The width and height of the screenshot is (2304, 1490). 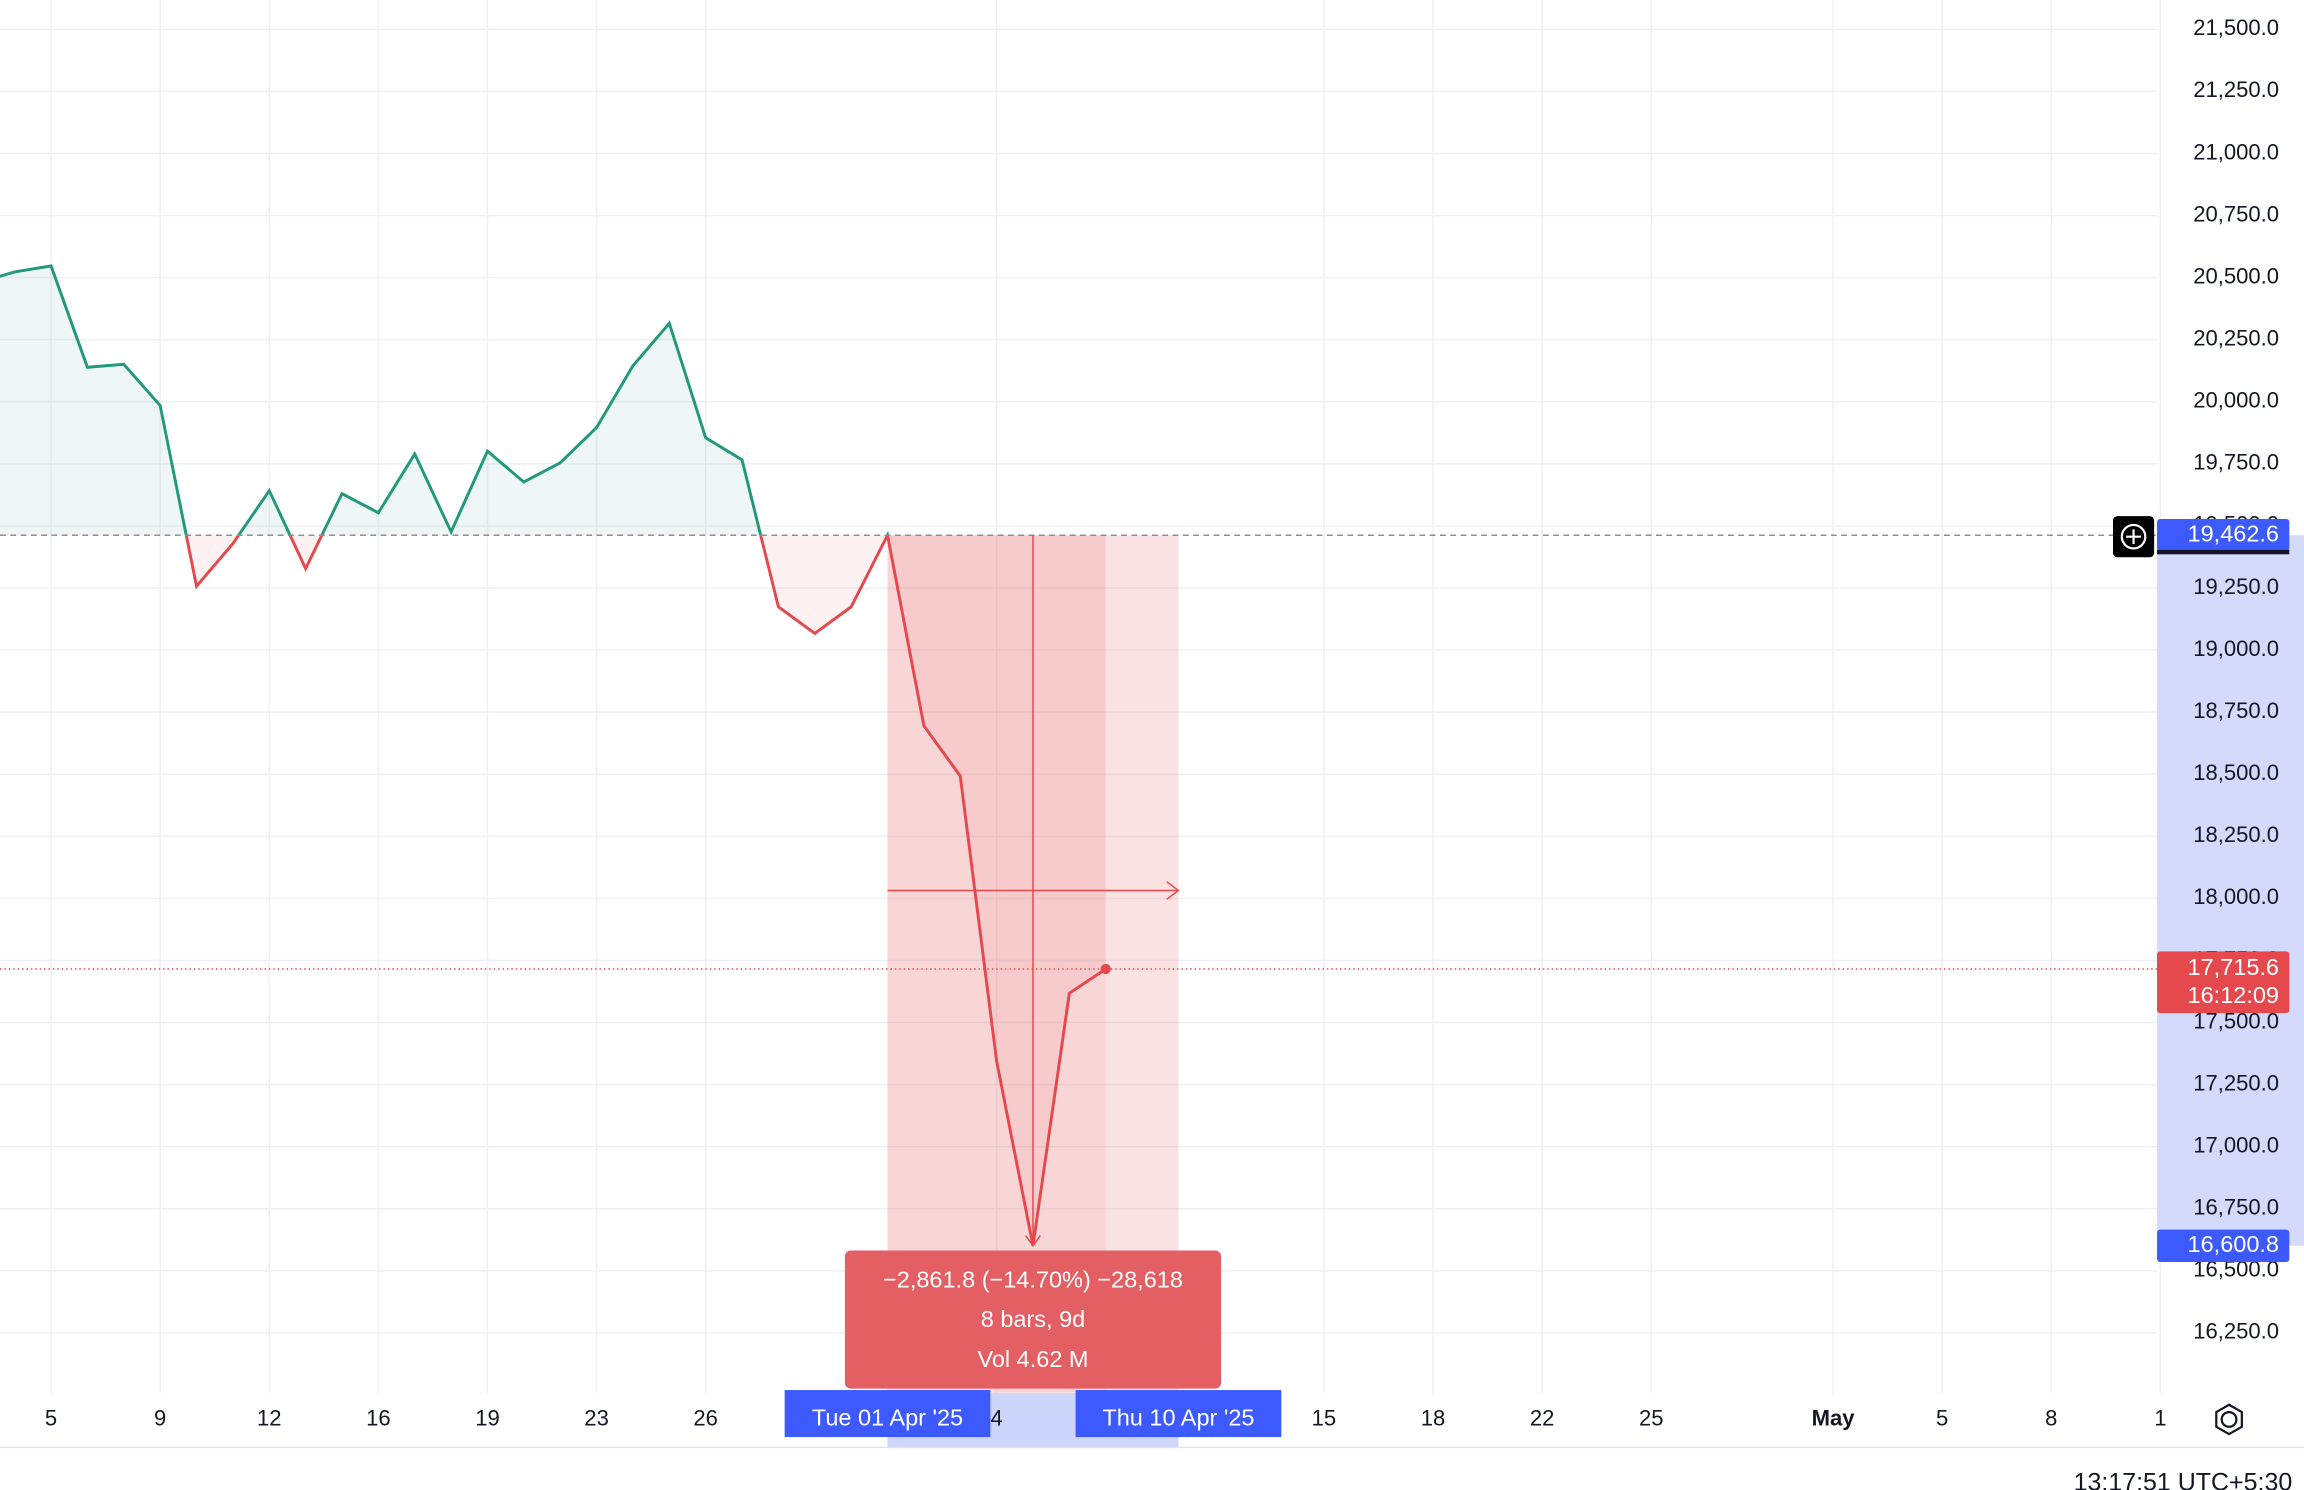 I want to click on measure-h-head, so click(x=1173, y=890).